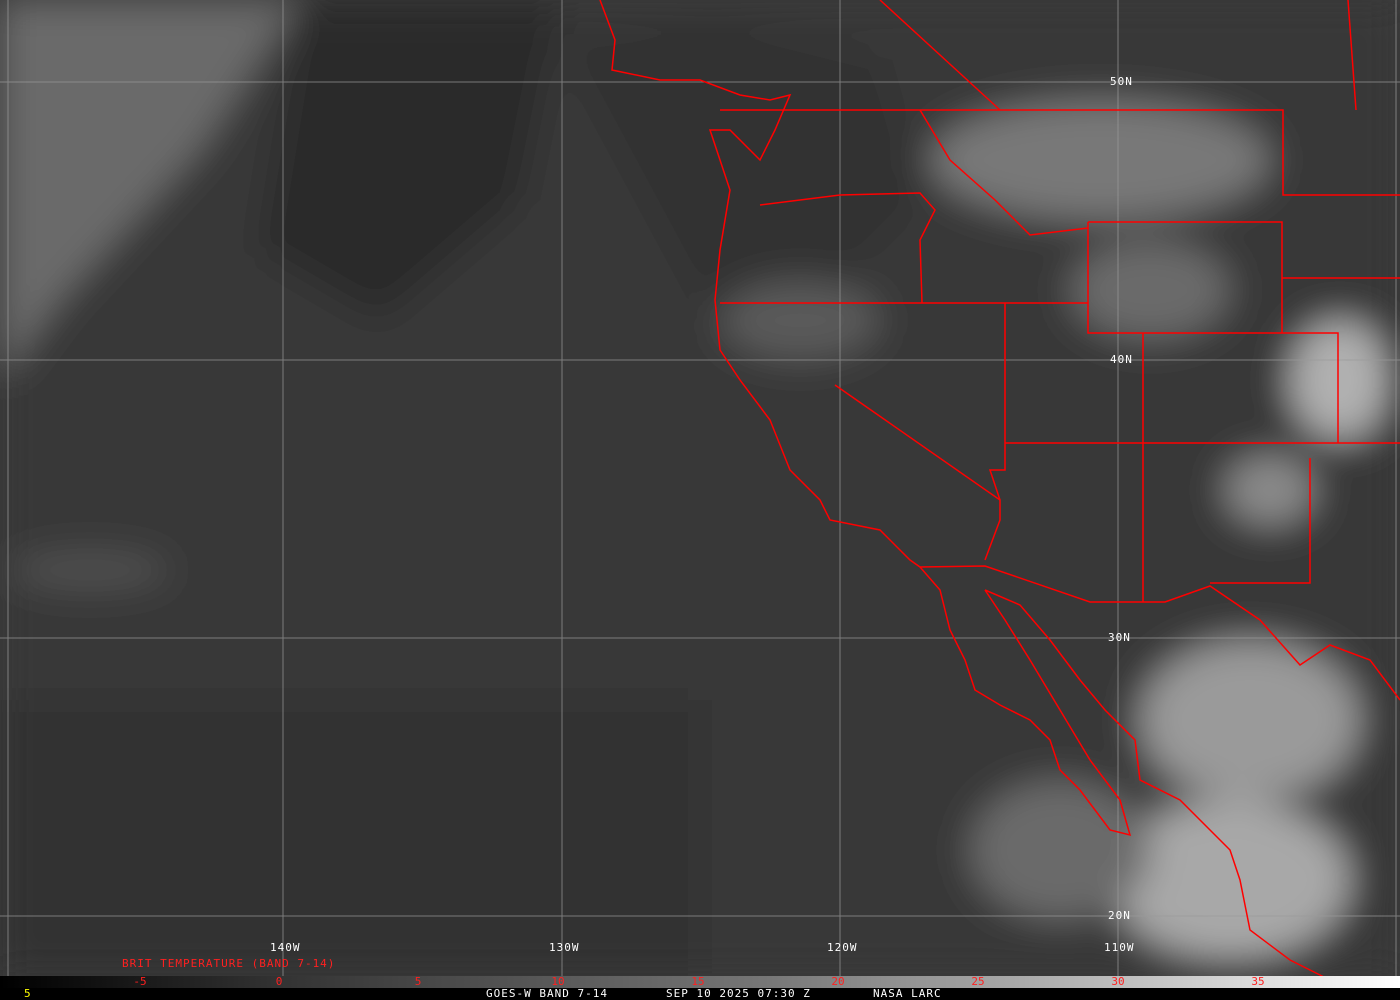 This screenshot has height=1000, width=1400. Describe the element at coordinates (1260, 521) in the screenshot. I see `nm-east` at that location.